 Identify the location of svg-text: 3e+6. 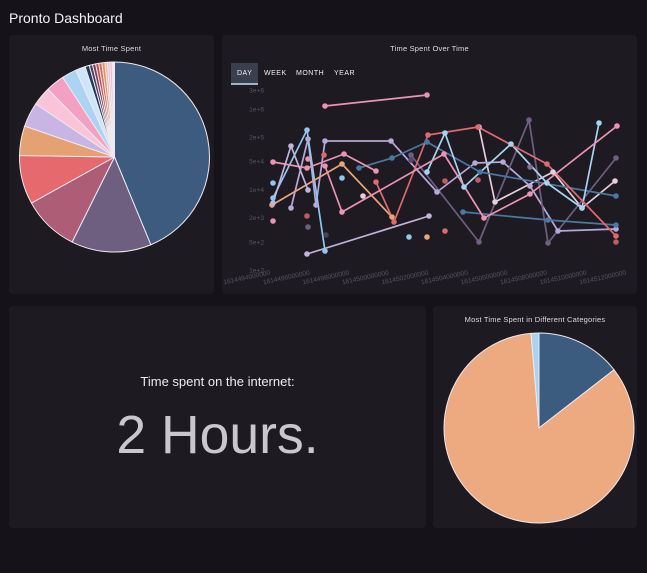
(256, 90).